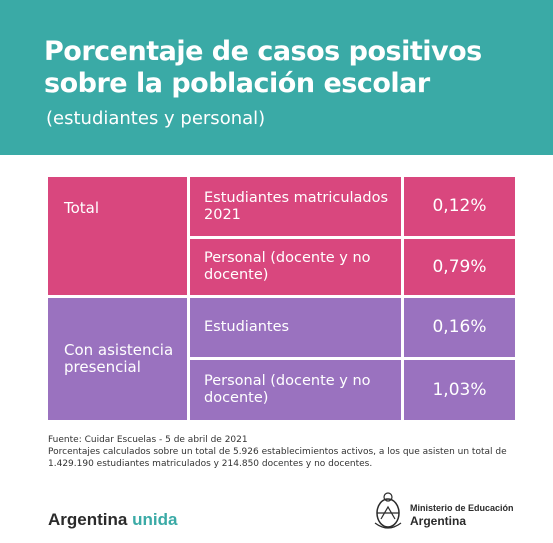  What do you see at coordinates (247, 327) in the screenshot?
I see `row-desc-text: Estudiantes` at bounding box center [247, 327].